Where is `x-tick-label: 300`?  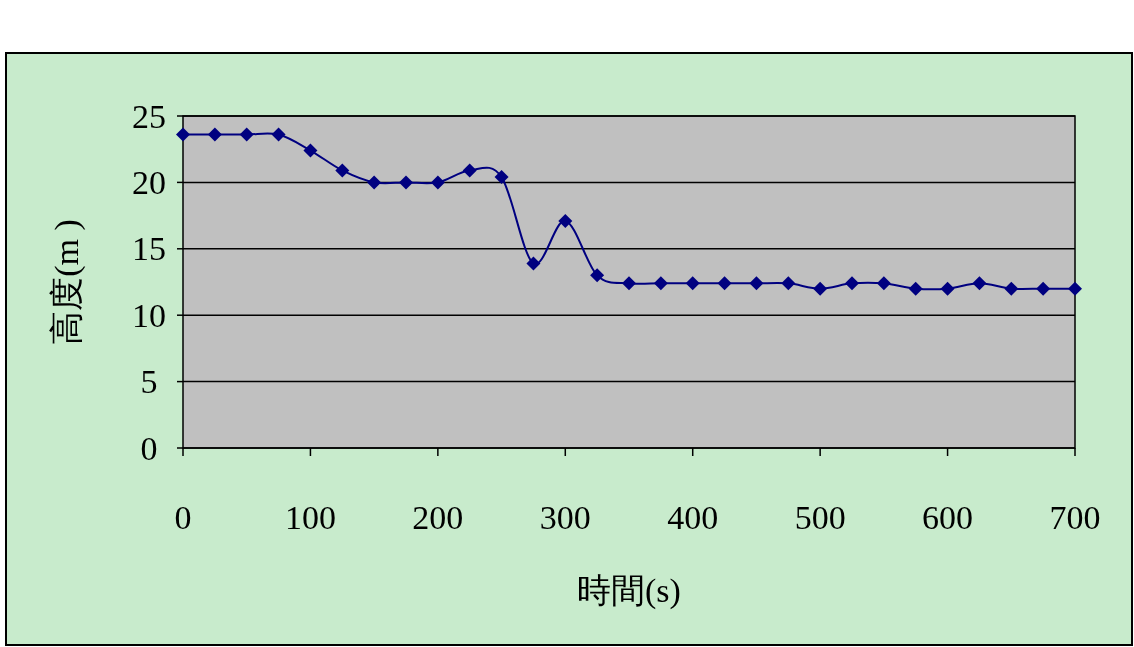
x-tick-label: 300 is located at coordinates (565, 517).